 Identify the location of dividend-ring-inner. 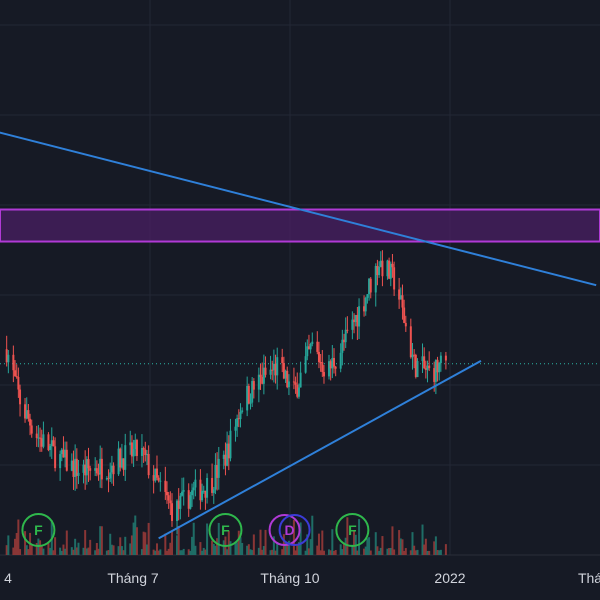
(294, 530).